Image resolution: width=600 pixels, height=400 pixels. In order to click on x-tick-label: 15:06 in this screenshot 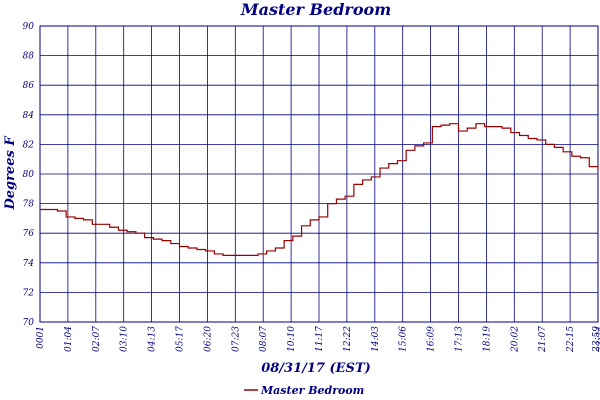, I will do `click(404, 339)`.